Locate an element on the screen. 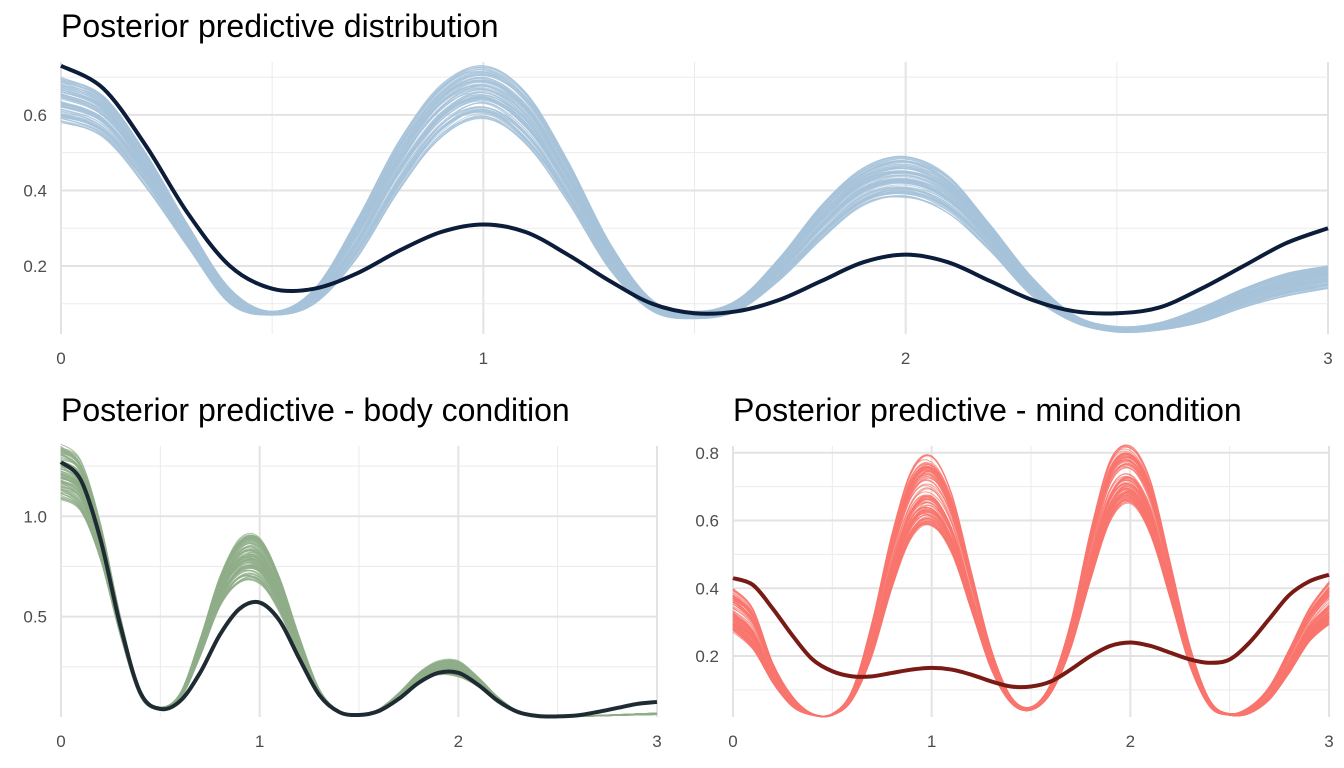  chart-title: Posterior predictive distribution is located at coordinates (280, 26).